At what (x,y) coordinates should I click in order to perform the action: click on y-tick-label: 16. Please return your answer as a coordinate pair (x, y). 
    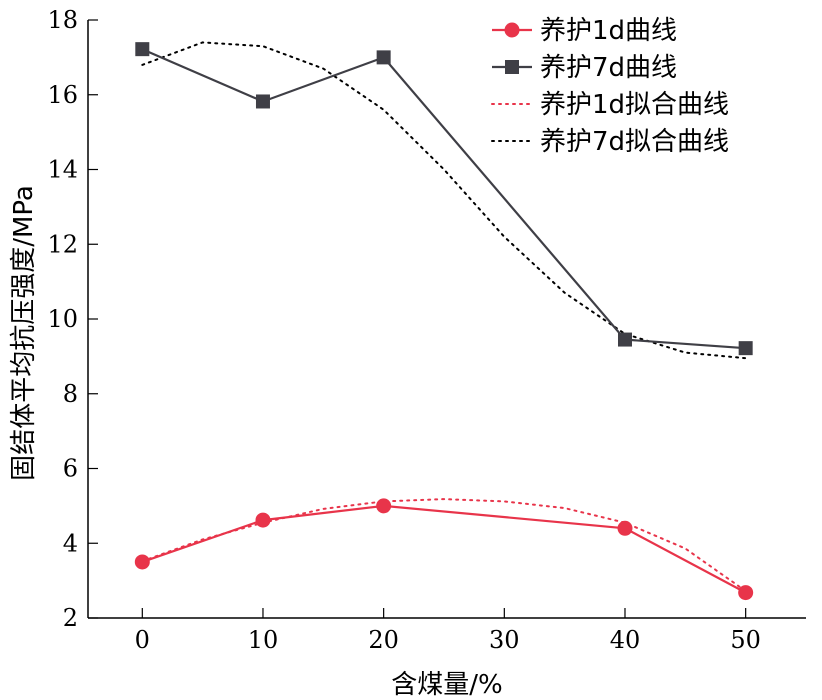
    Looking at the image, I should click on (62, 95).